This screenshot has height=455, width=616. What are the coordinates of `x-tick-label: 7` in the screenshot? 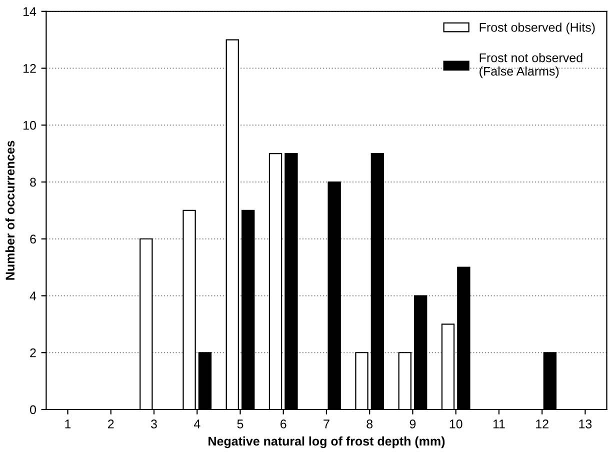 It's located at (327, 424).